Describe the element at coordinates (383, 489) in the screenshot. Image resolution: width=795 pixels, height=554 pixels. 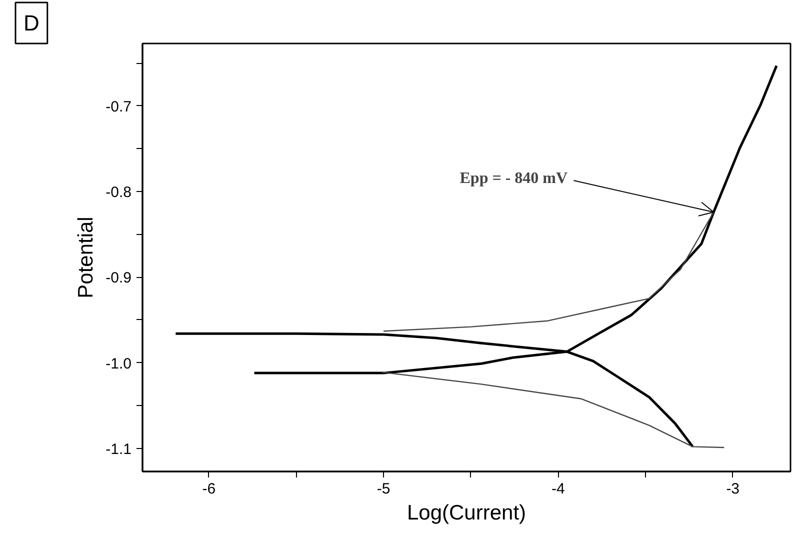
I see `x-tick-label: -5` at that location.